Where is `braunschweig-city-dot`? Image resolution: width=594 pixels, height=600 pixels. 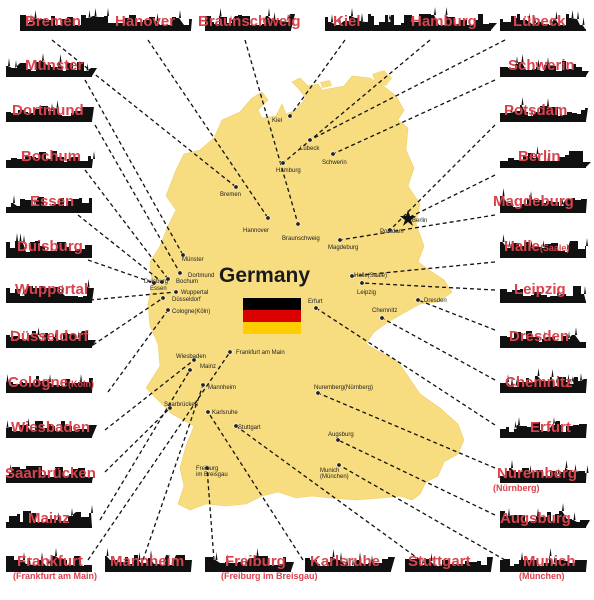
braunschweig-city-dot is located at coordinates (298, 224).